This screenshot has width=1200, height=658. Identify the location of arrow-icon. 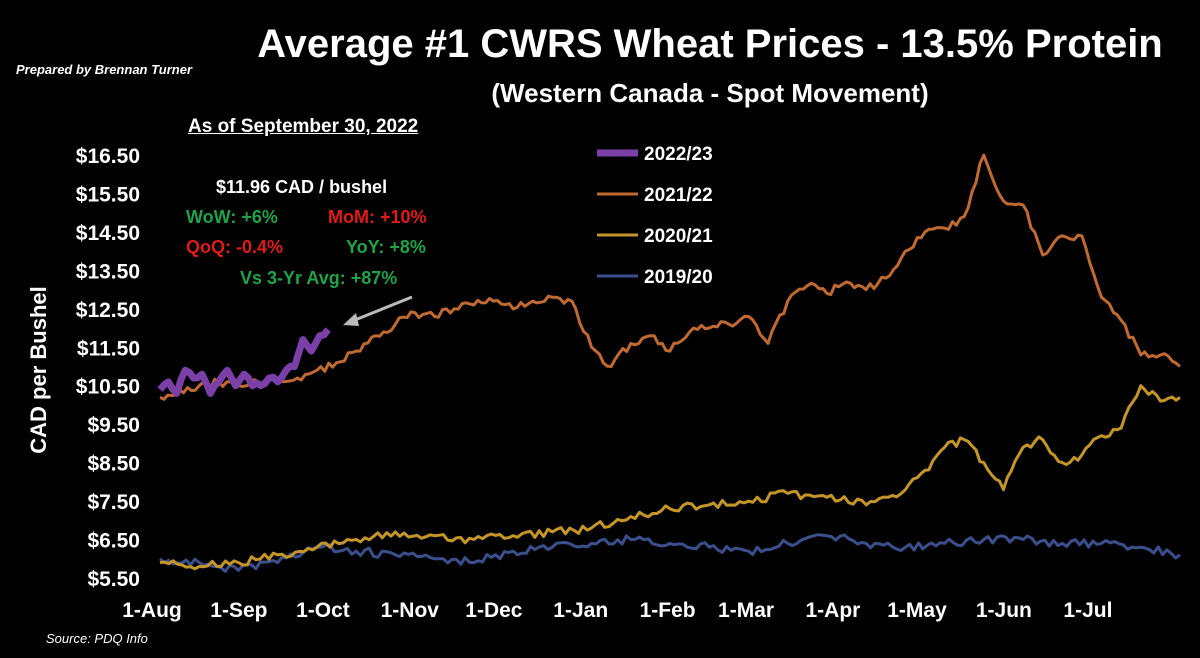
(378, 310).